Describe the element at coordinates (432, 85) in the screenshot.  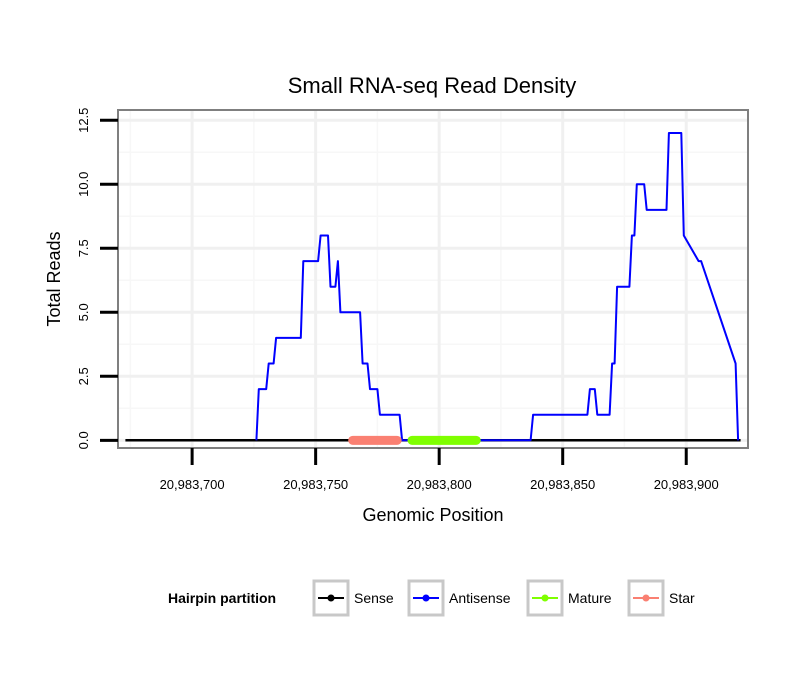
I see `chart-title: Small RNA-seq Read Density` at that location.